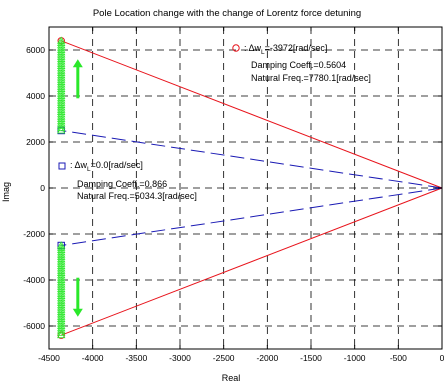 Image resolution: width=445 pixels, height=390 pixels. I want to click on legend-marker-red-circle, so click(236, 48).